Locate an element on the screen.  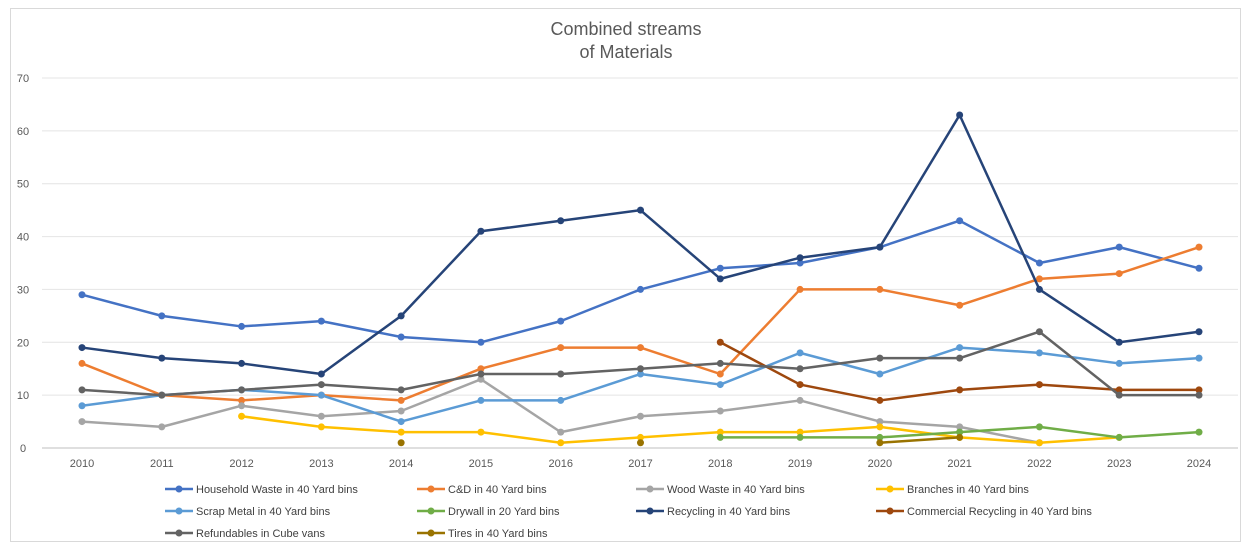
x-tick-label: 2012 is located at coordinates (241, 464).